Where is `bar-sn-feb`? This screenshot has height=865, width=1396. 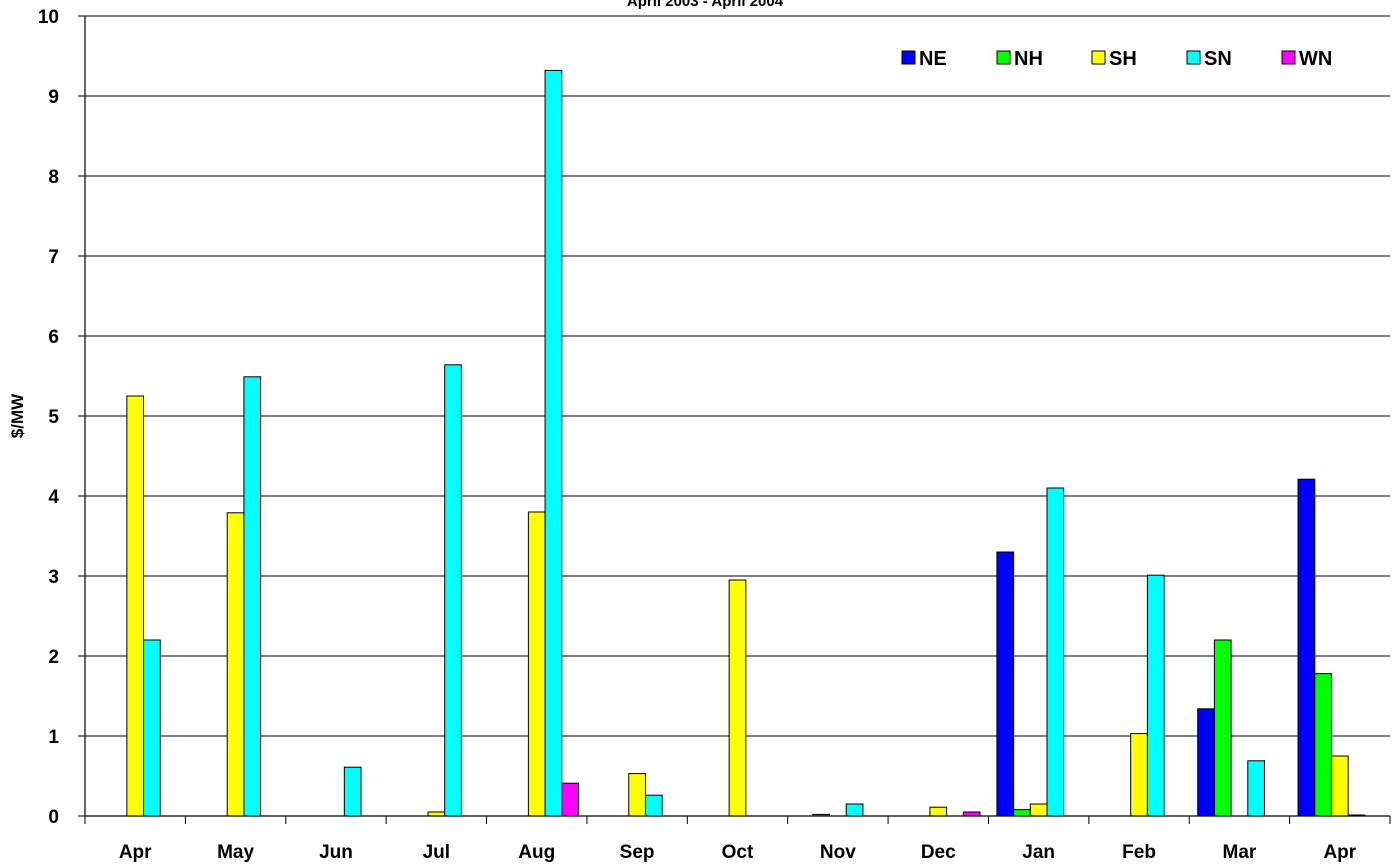 bar-sn-feb is located at coordinates (1155, 695).